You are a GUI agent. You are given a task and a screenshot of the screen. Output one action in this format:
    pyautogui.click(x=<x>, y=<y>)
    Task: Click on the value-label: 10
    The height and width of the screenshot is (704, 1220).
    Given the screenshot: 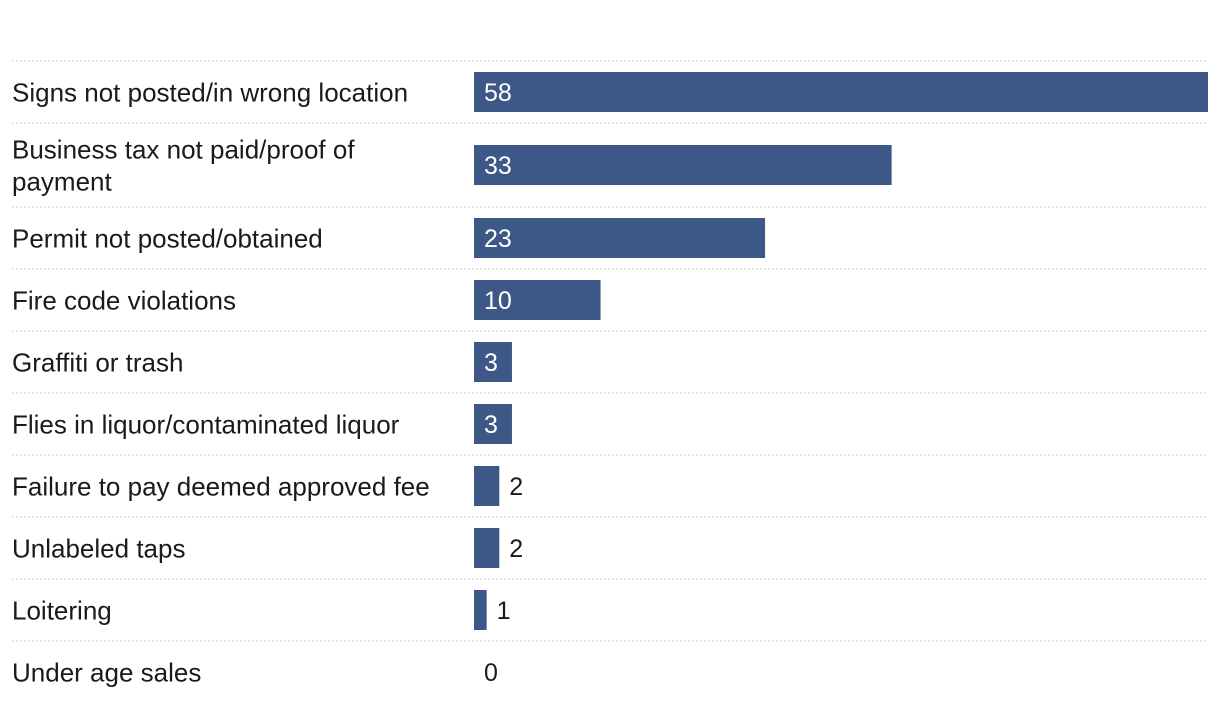 What is the action you would take?
    pyautogui.click(x=498, y=301)
    